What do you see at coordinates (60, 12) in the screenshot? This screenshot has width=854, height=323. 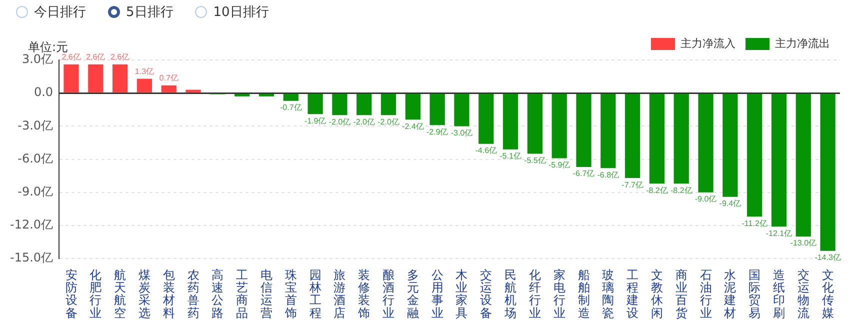 I see `text: 今日排行` at bounding box center [60, 12].